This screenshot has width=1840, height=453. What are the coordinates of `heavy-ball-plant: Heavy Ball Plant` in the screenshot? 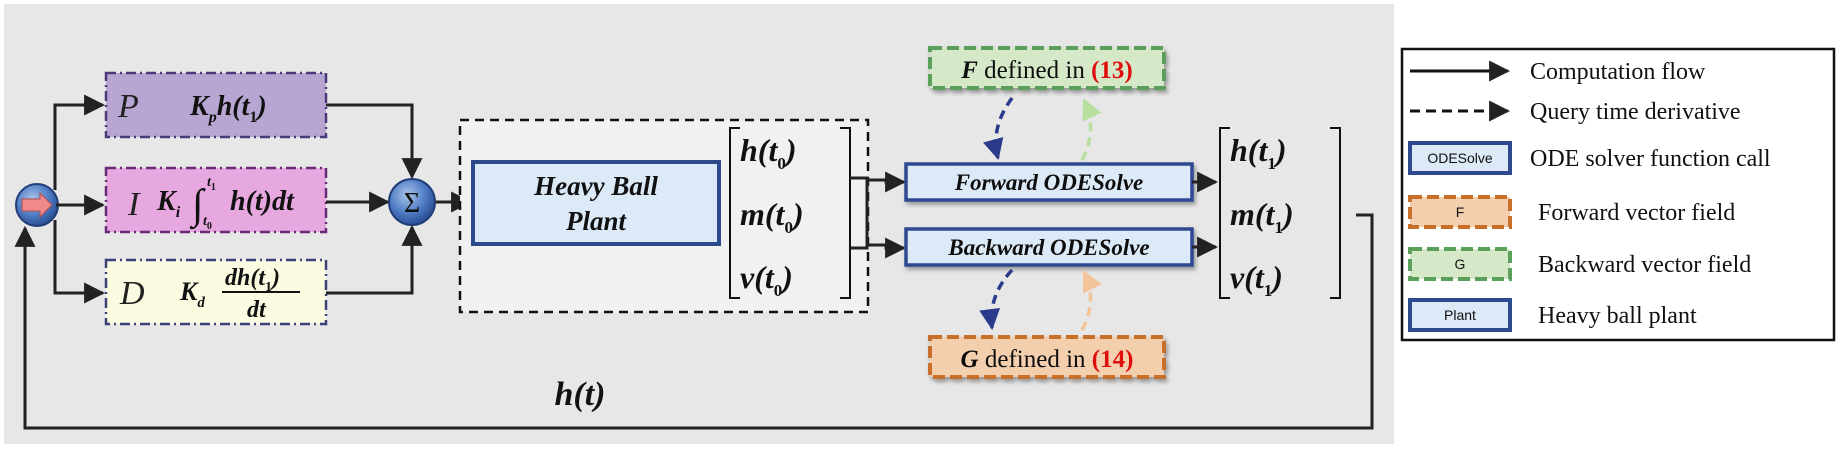 It's located at (596, 203).